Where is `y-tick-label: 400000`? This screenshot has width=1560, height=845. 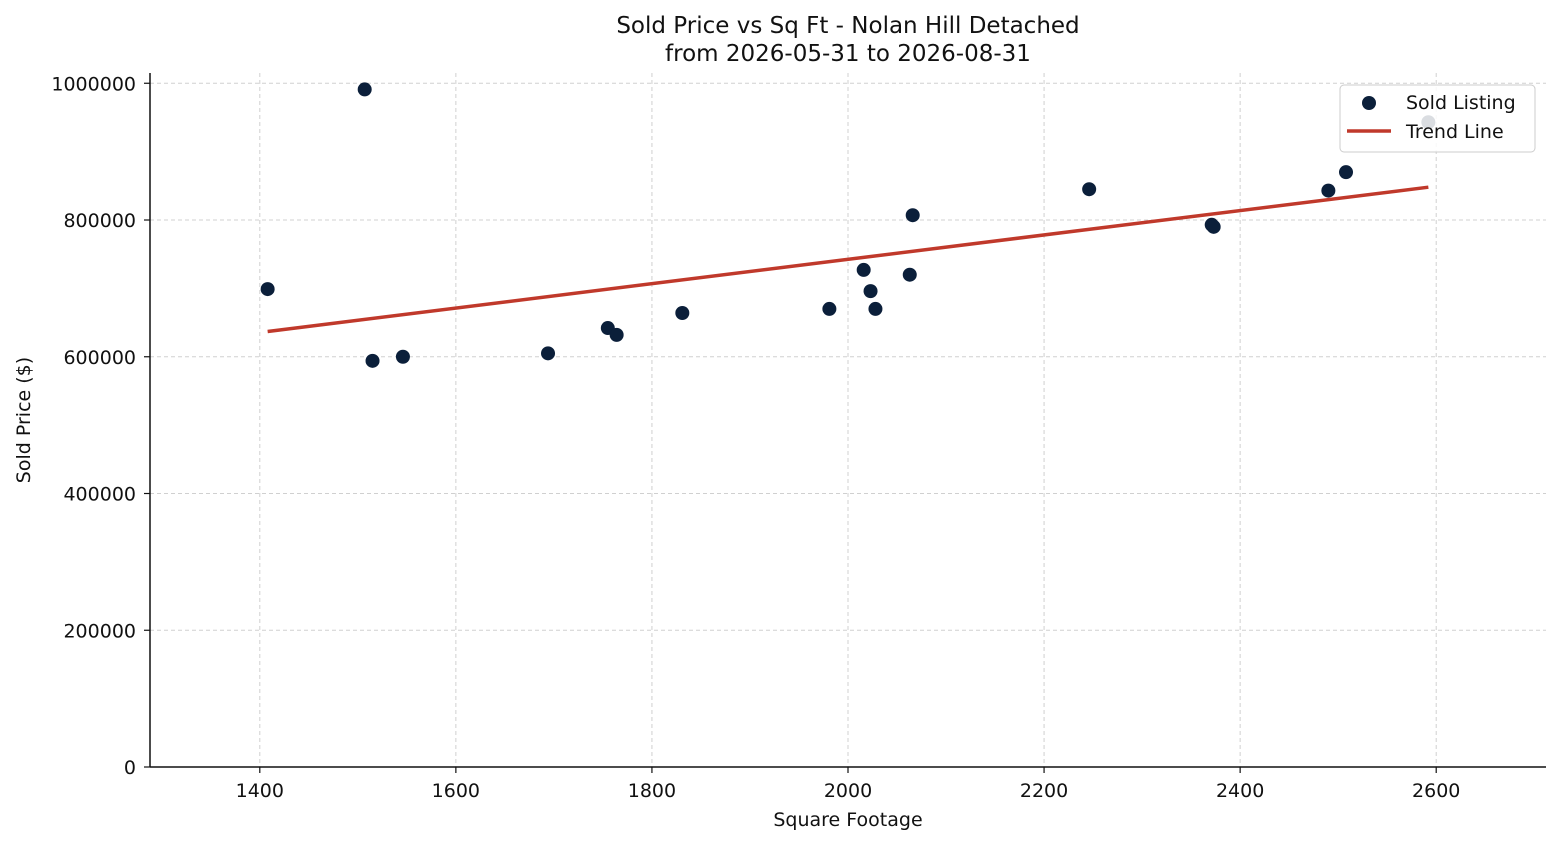
y-tick-label: 400000 is located at coordinates (99, 495).